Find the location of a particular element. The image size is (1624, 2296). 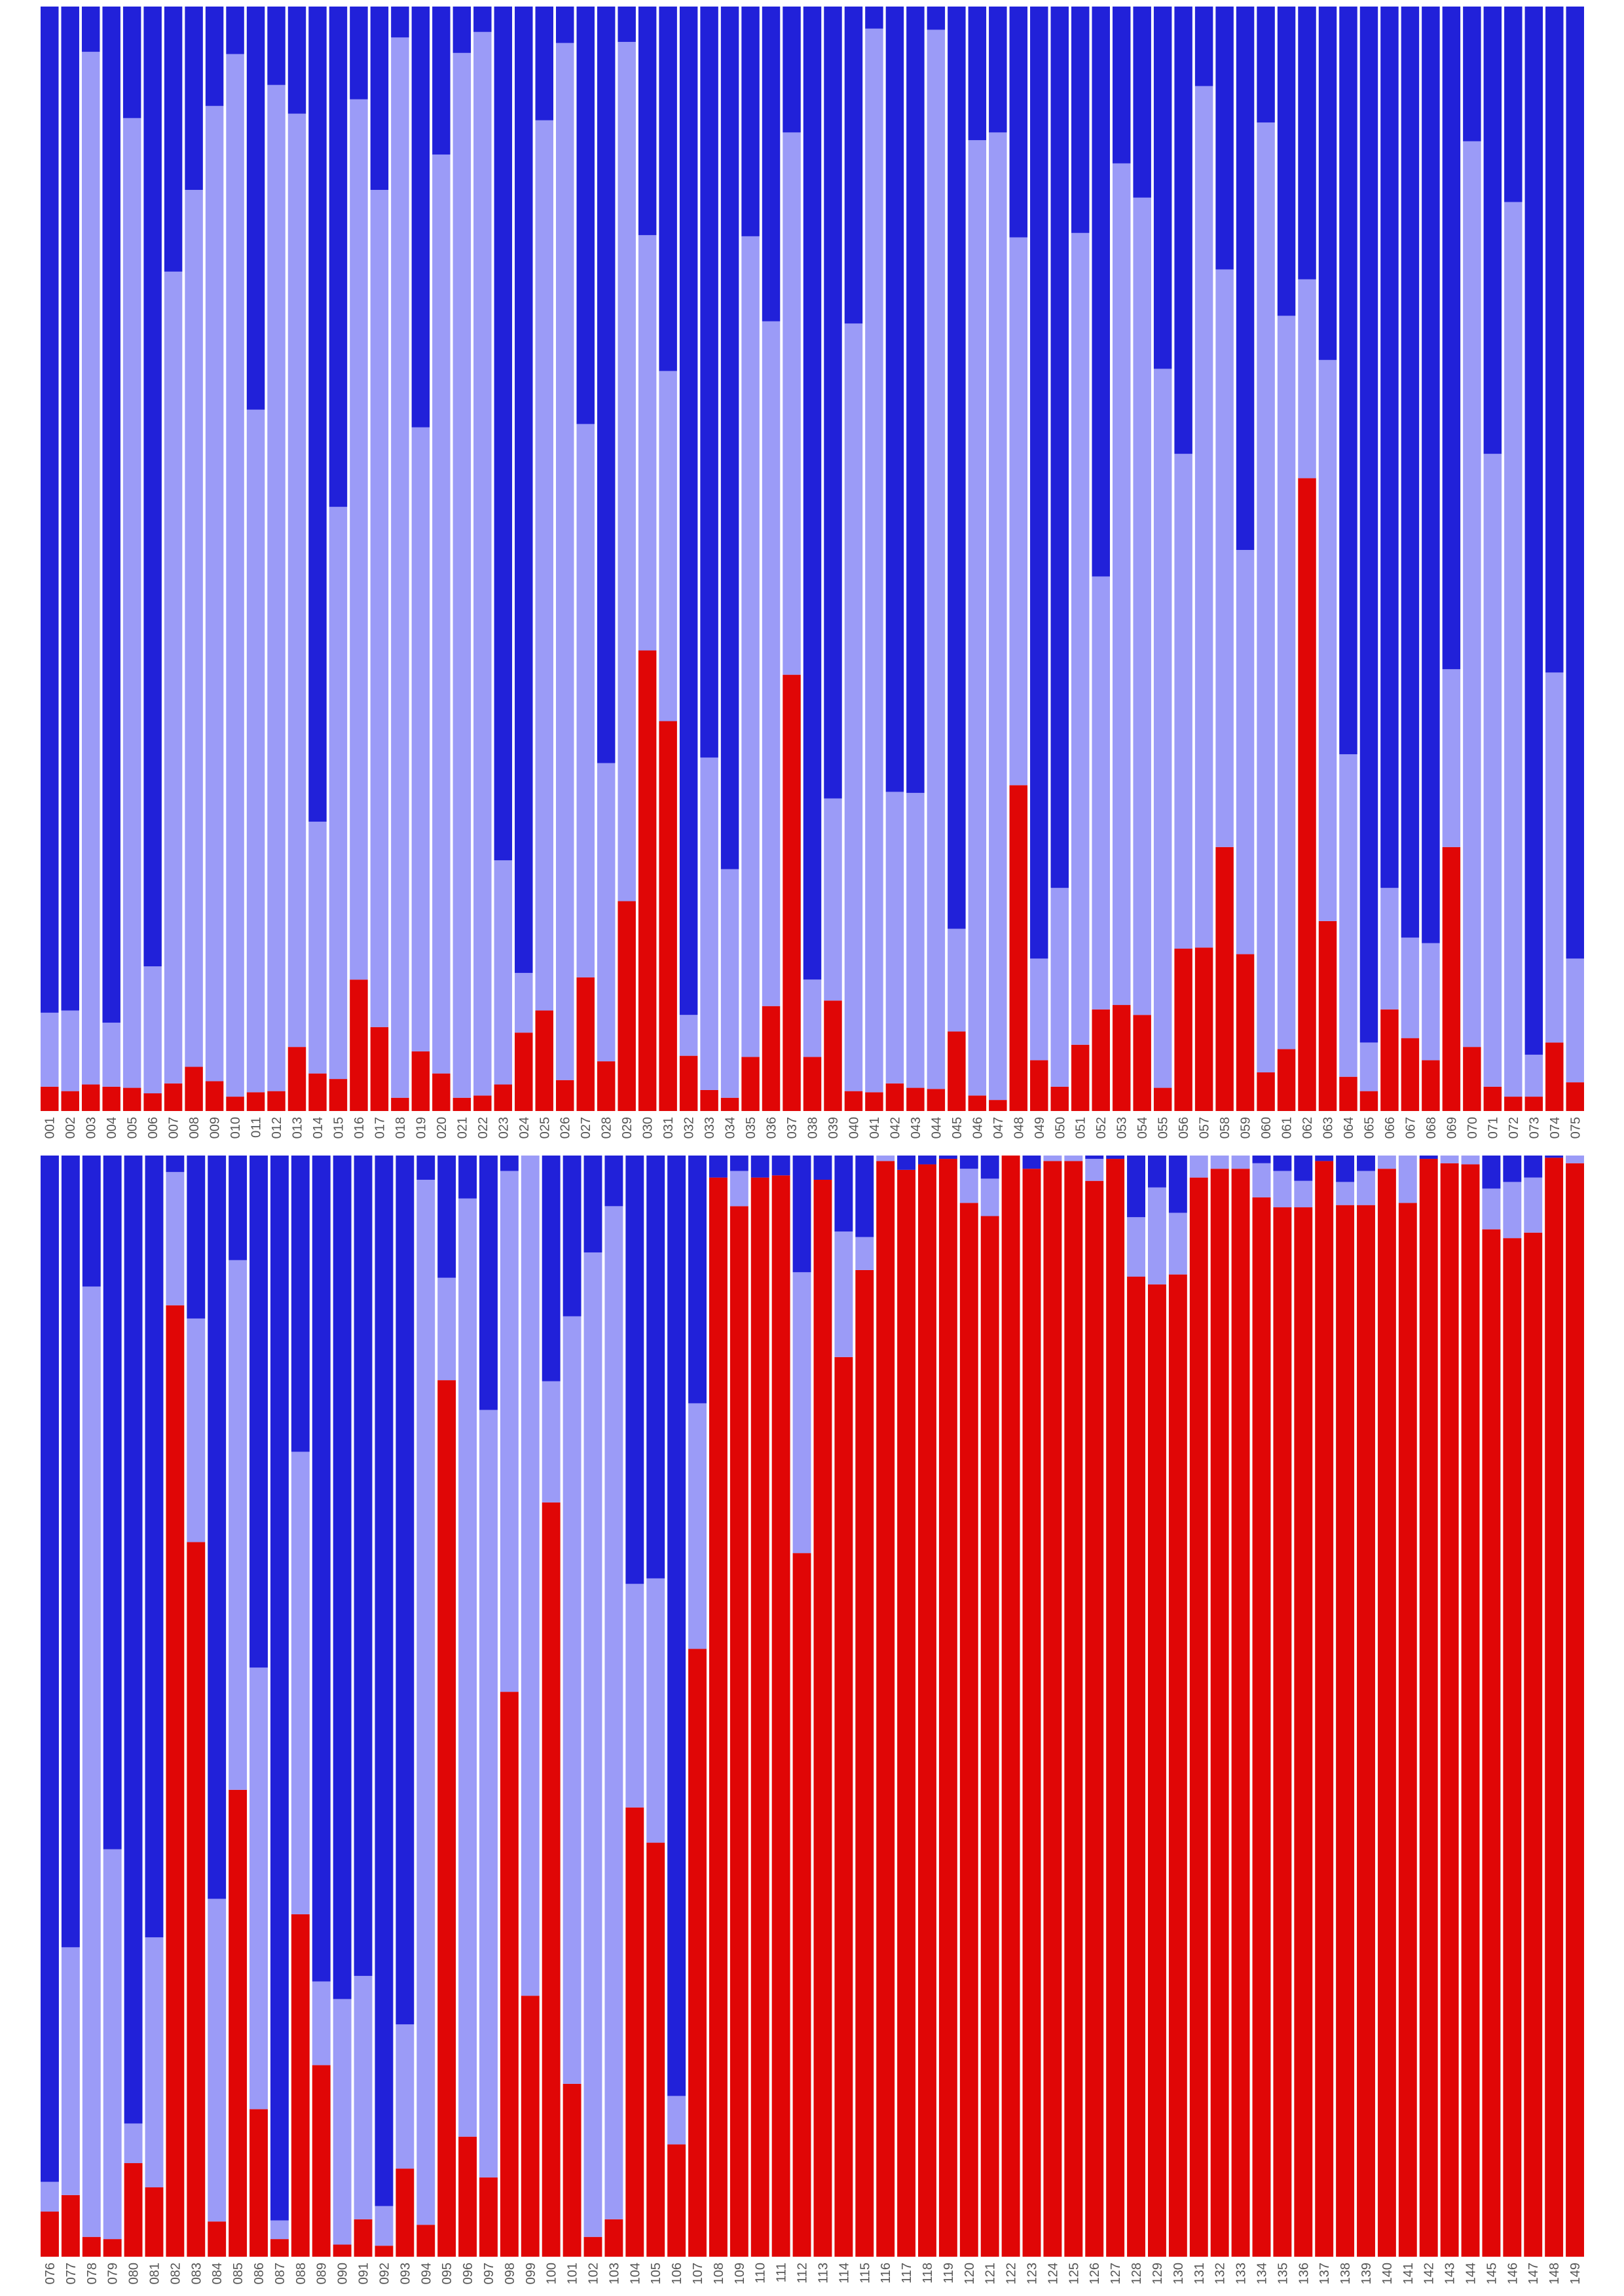

bar-segment-020-red is located at coordinates (441, 1092).